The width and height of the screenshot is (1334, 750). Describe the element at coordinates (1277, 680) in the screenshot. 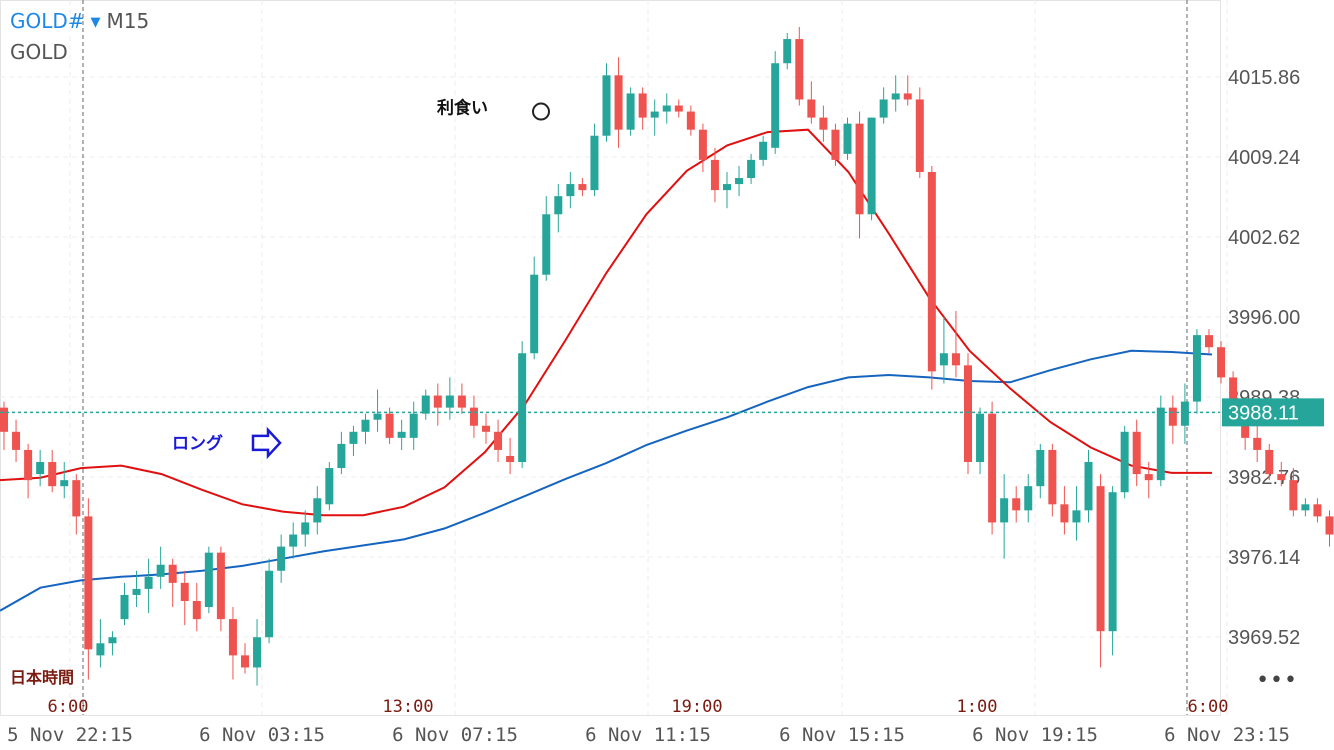

I see `more-options-icon: •••` at that location.